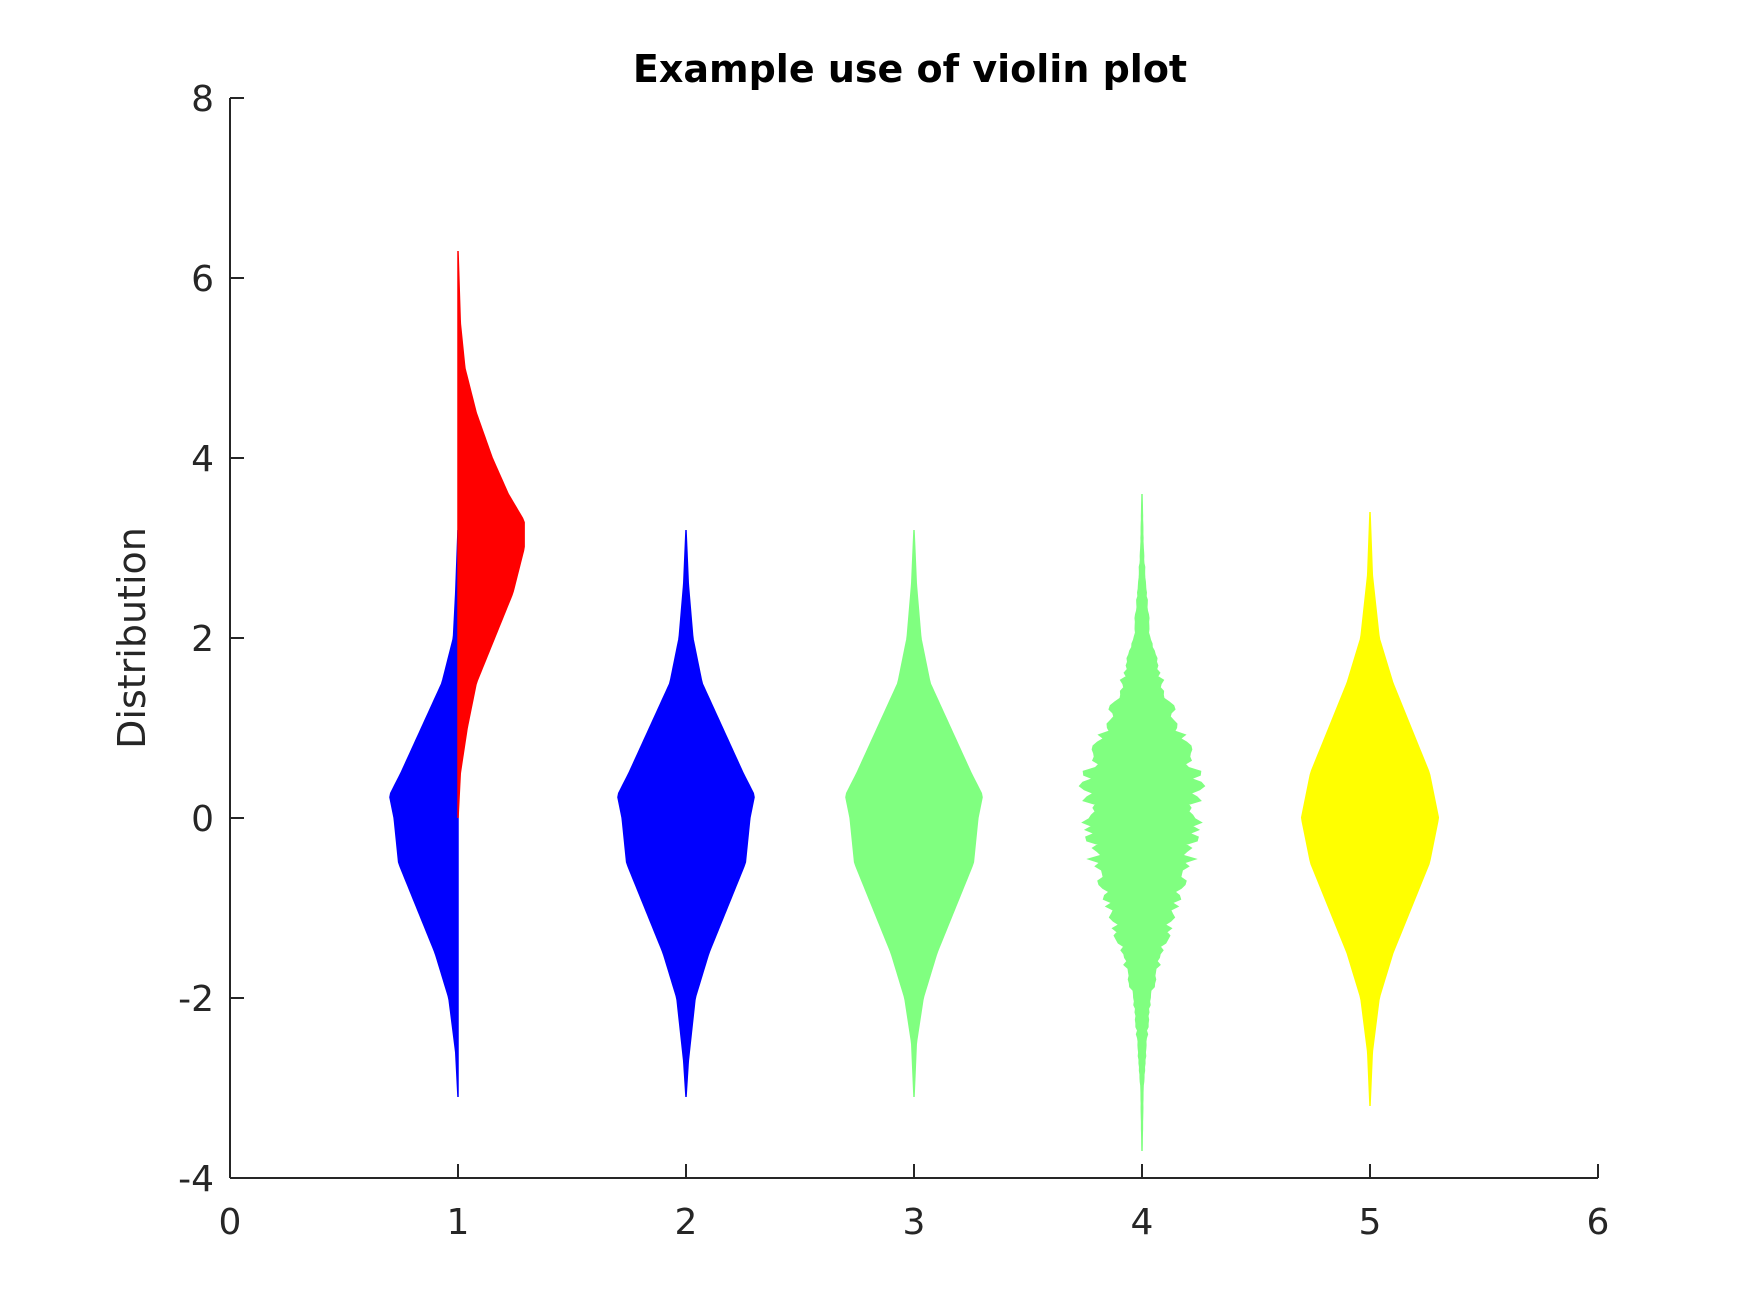 This screenshot has width=1750, height=1313. What do you see at coordinates (914, 1222) in the screenshot?
I see `x-tick-label: 3` at bounding box center [914, 1222].